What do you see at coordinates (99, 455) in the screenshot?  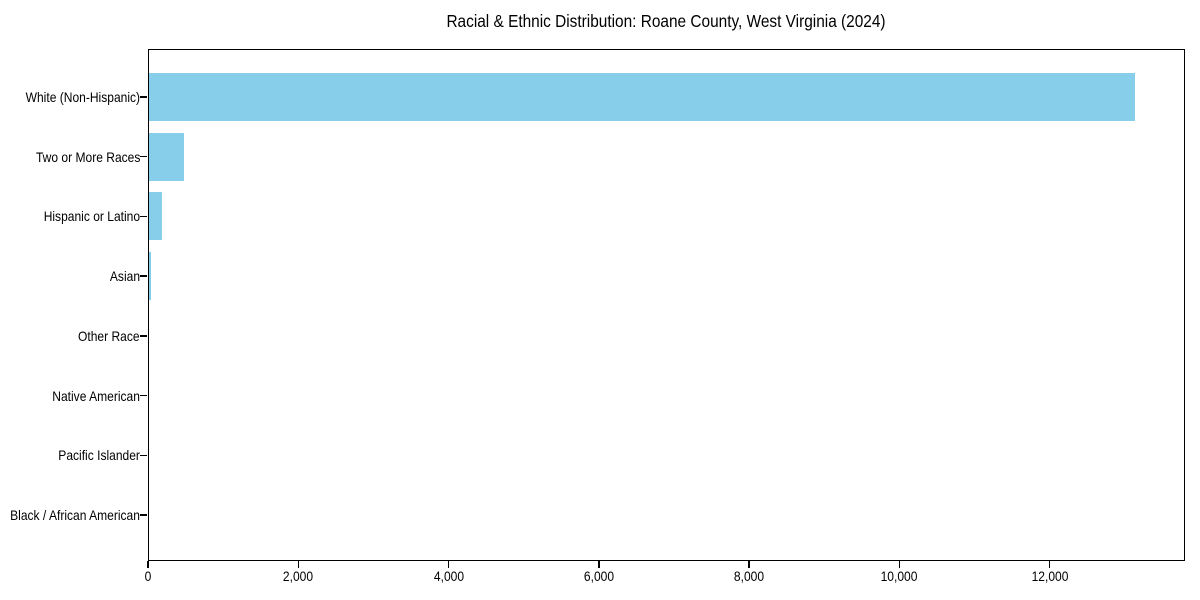 I see `y-axis-label: Pacific Islander` at bounding box center [99, 455].